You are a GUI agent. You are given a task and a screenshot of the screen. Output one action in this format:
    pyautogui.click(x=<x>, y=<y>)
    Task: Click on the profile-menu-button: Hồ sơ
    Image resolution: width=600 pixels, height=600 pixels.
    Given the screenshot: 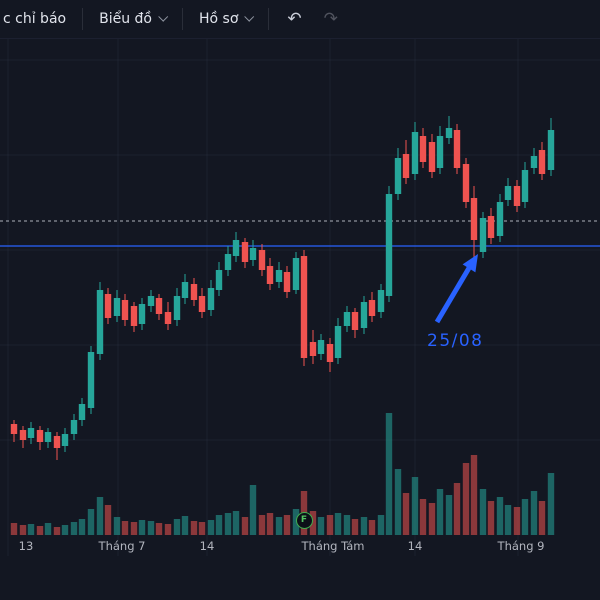 What is the action you would take?
    pyautogui.click(x=225, y=19)
    